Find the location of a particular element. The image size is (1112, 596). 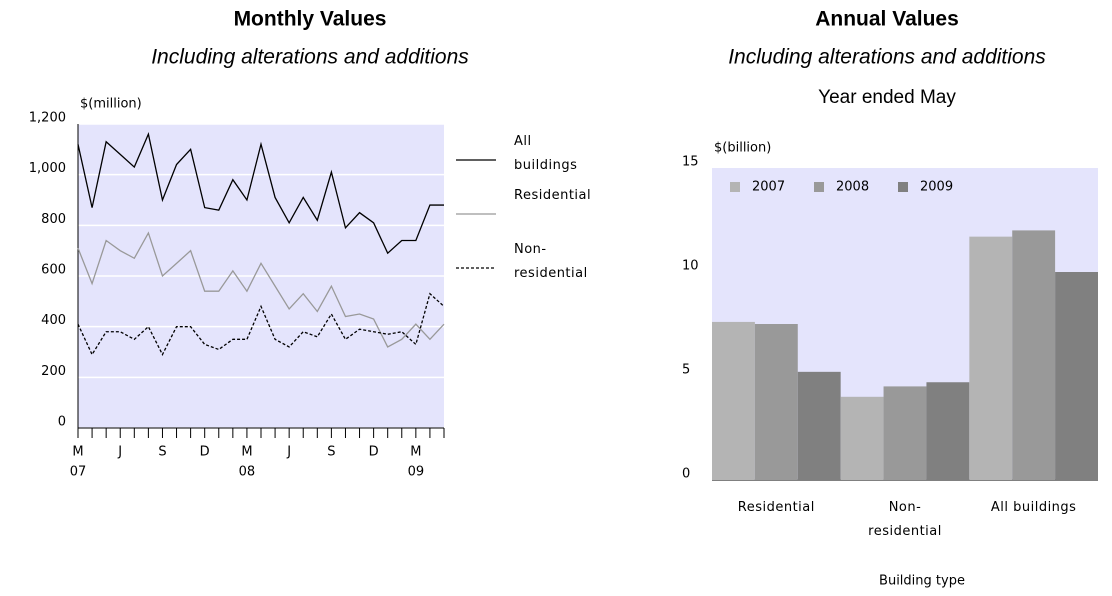

legend-label: 2008 is located at coordinates (852, 187).